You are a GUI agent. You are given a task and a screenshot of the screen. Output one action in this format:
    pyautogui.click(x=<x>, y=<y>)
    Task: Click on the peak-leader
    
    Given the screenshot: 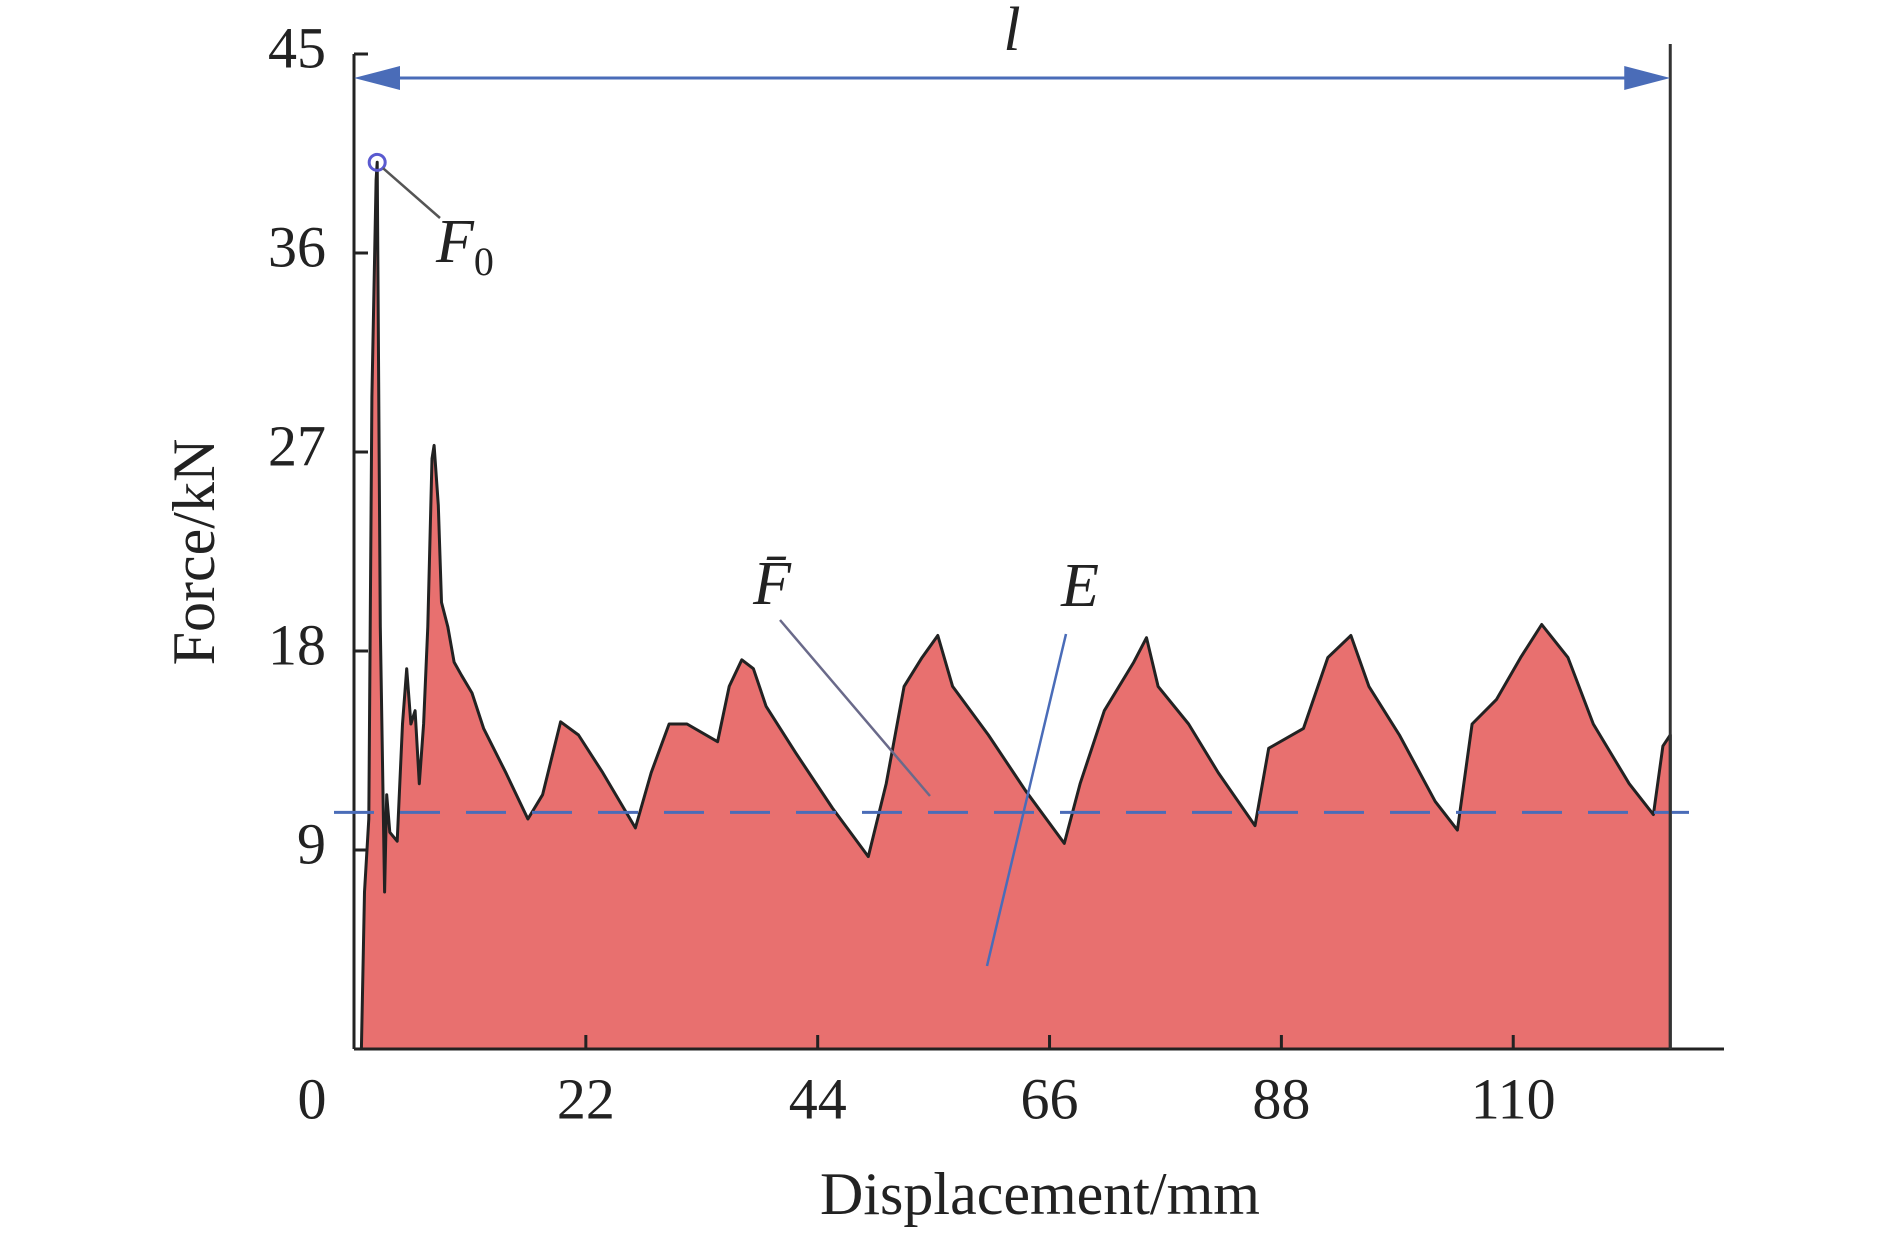 What is the action you would take?
    pyautogui.click(x=411, y=193)
    